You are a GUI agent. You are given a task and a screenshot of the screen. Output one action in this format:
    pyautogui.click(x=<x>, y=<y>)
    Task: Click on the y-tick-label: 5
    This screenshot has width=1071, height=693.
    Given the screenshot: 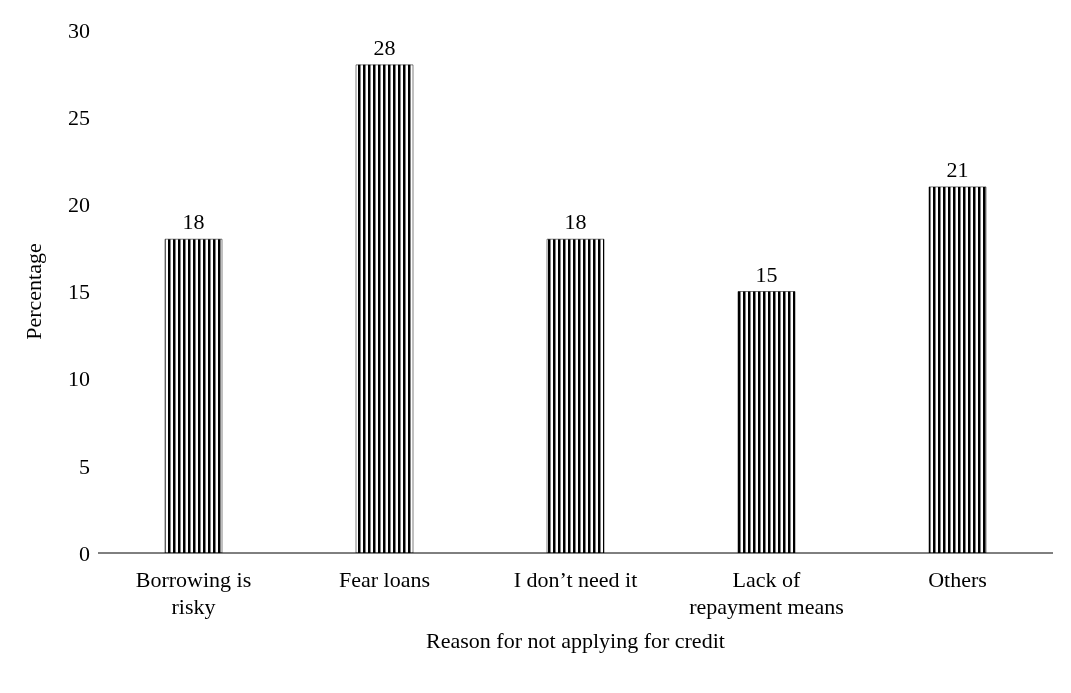 What is the action you would take?
    pyautogui.click(x=84, y=466)
    